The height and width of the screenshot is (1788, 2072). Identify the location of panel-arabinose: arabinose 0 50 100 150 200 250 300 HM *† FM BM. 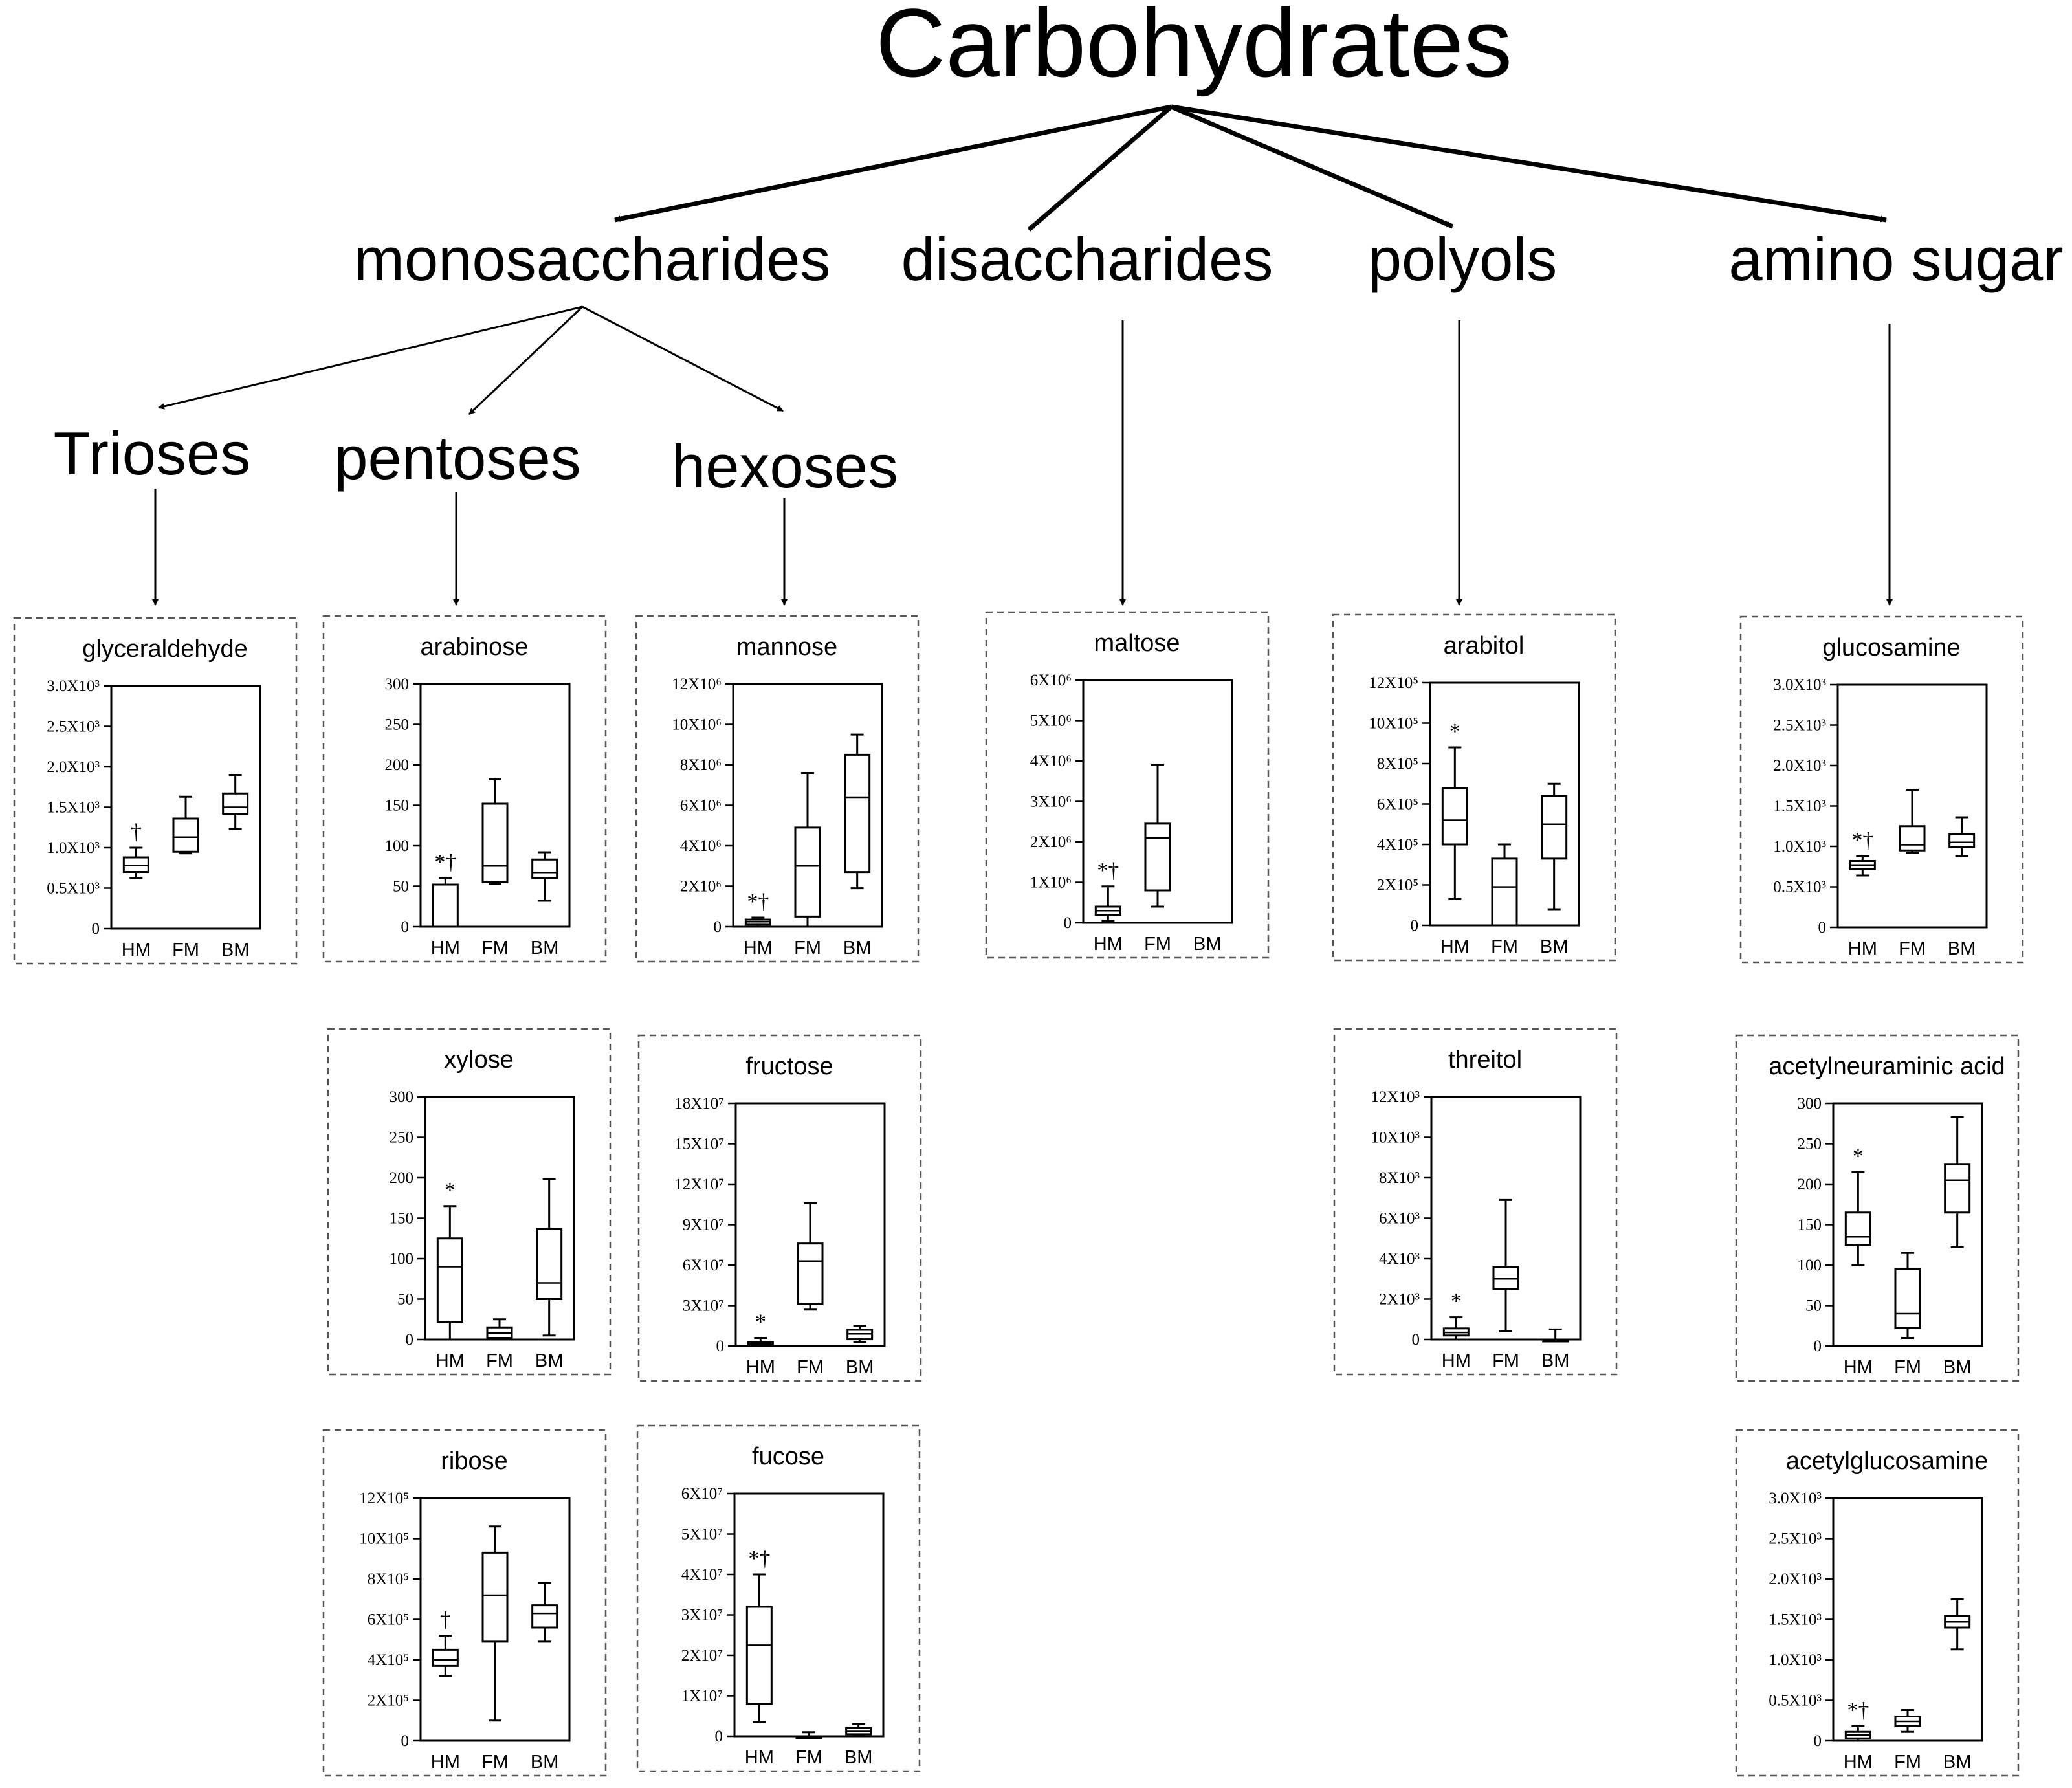
(464, 789).